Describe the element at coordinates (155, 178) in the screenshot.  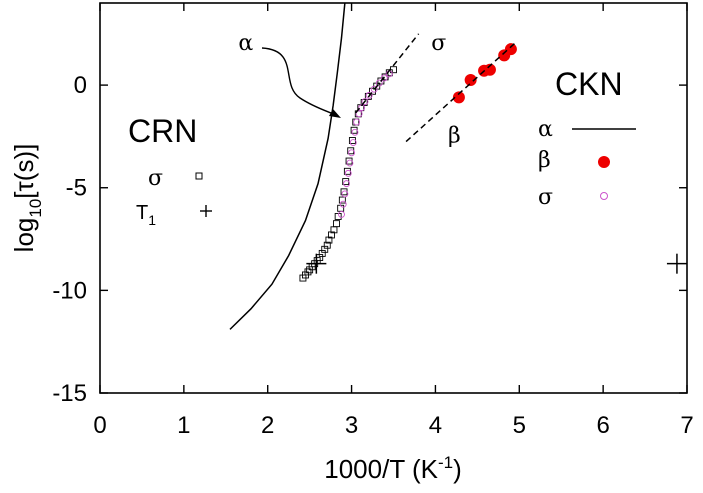
I see `crn-legend-sigma-label: σ` at that location.